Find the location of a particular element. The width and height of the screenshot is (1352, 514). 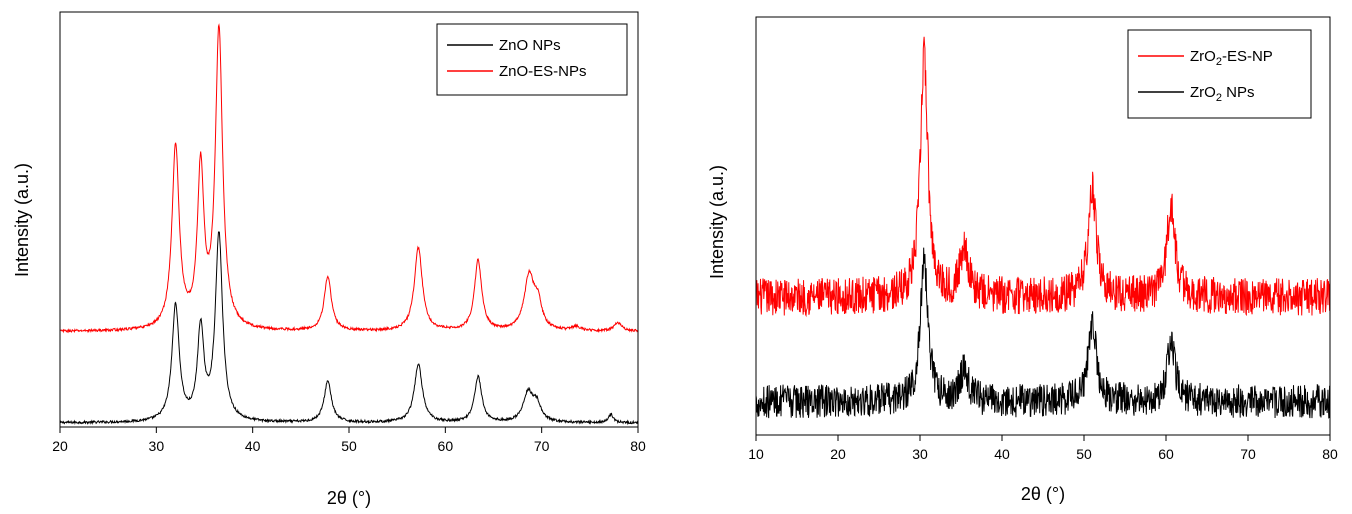

legend-label-zro2-es-np: ZrO2-ES-NP is located at coordinates (1231, 58).